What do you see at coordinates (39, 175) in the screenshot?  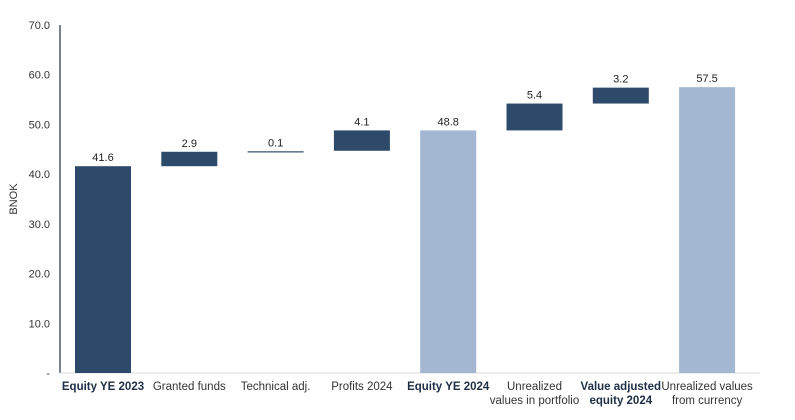 I see `y-tick-label: 40.0` at bounding box center [39, 175].